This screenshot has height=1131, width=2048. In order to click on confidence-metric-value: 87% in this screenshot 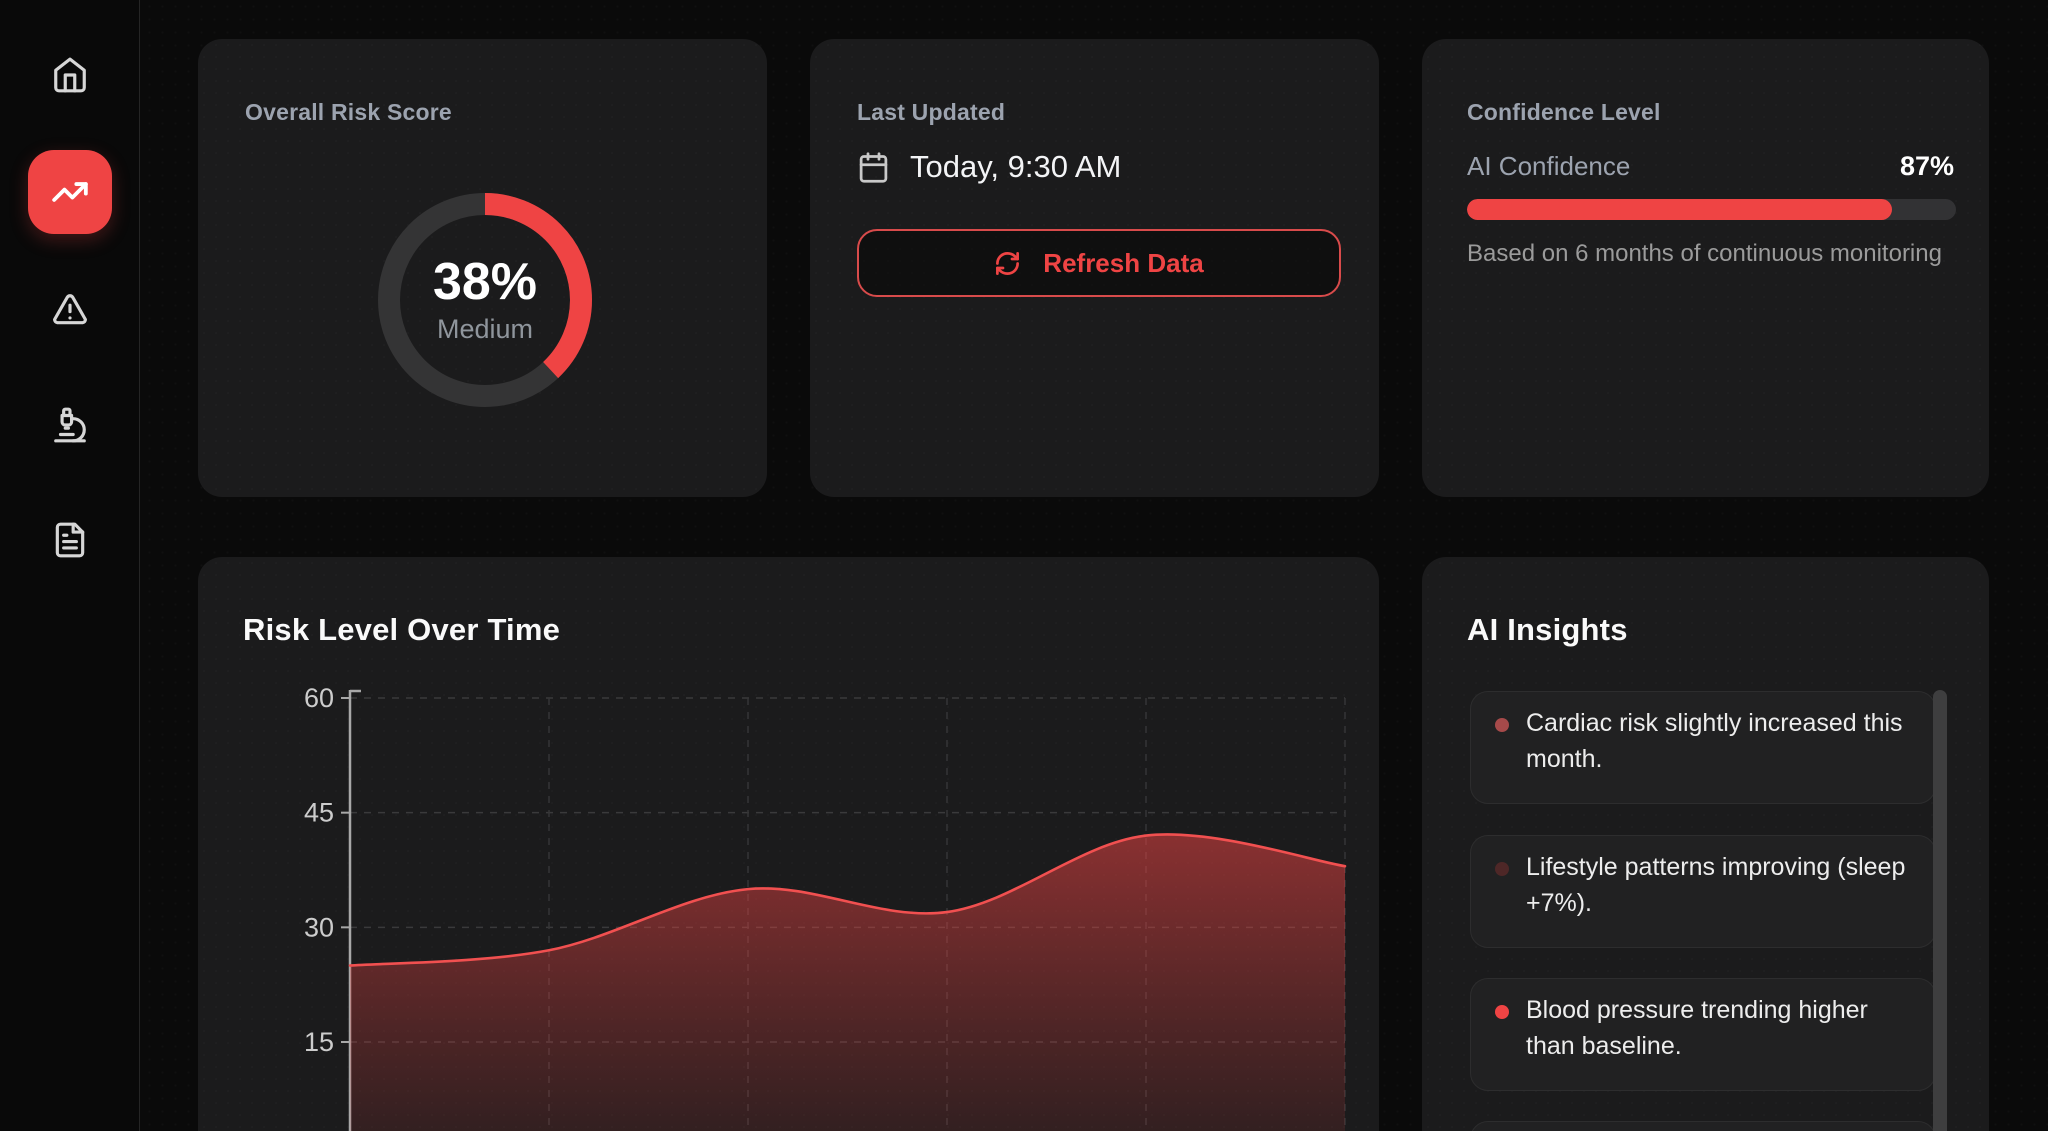, I will do `click(1926, 166)`.